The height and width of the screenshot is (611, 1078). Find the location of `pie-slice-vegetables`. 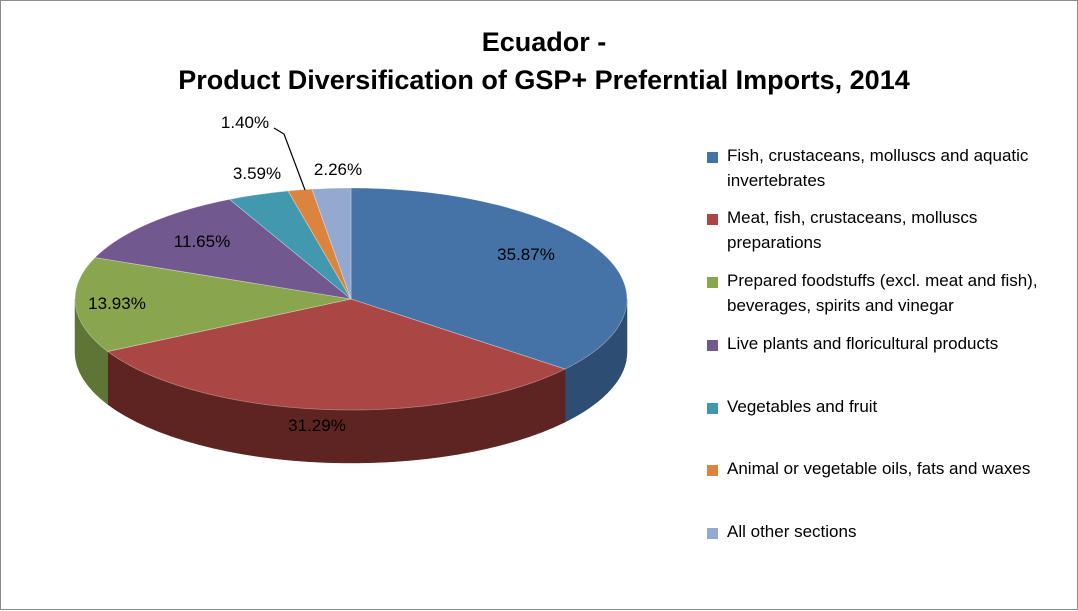

pie-slice-vegetables is located at coordinates (290, 245).